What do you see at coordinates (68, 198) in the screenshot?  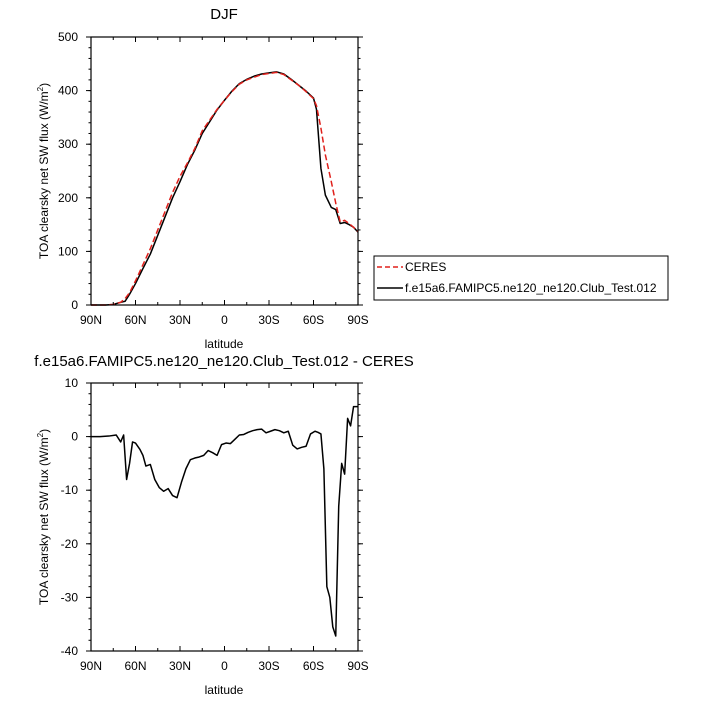 I see `top-y-tick-label: 200` at bounding box center [68, 198].